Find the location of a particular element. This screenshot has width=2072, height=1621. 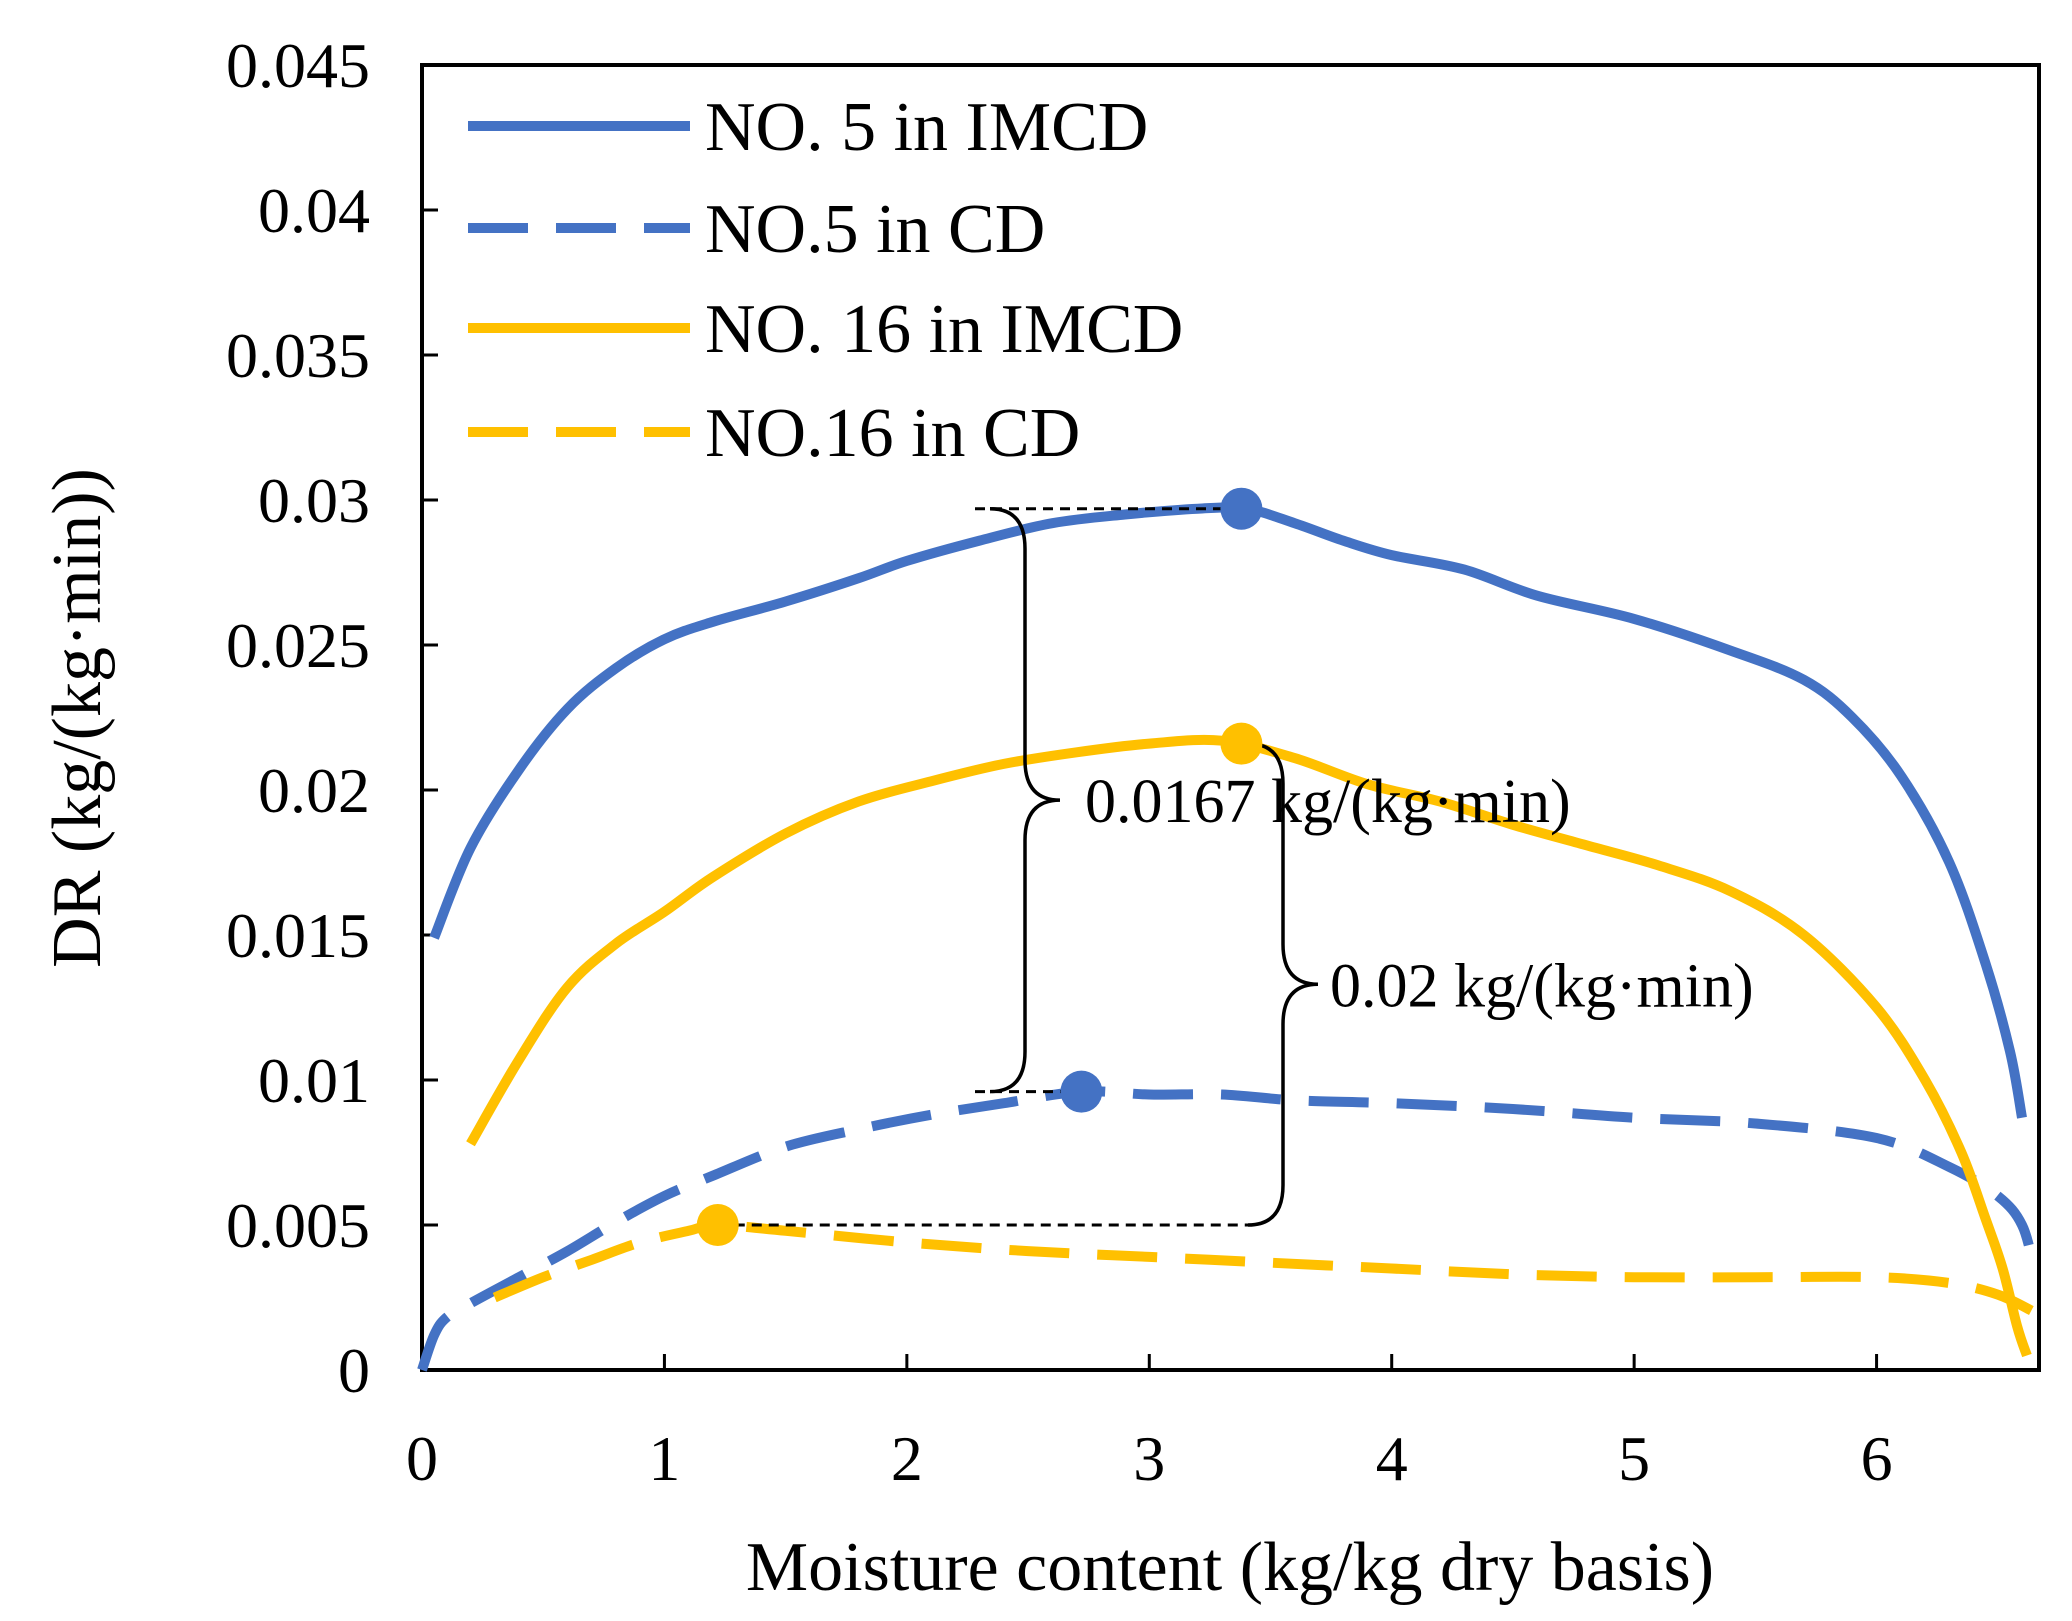

legend-item-no5-cd: NO.5 in CD is located at coordinates (756, 229).